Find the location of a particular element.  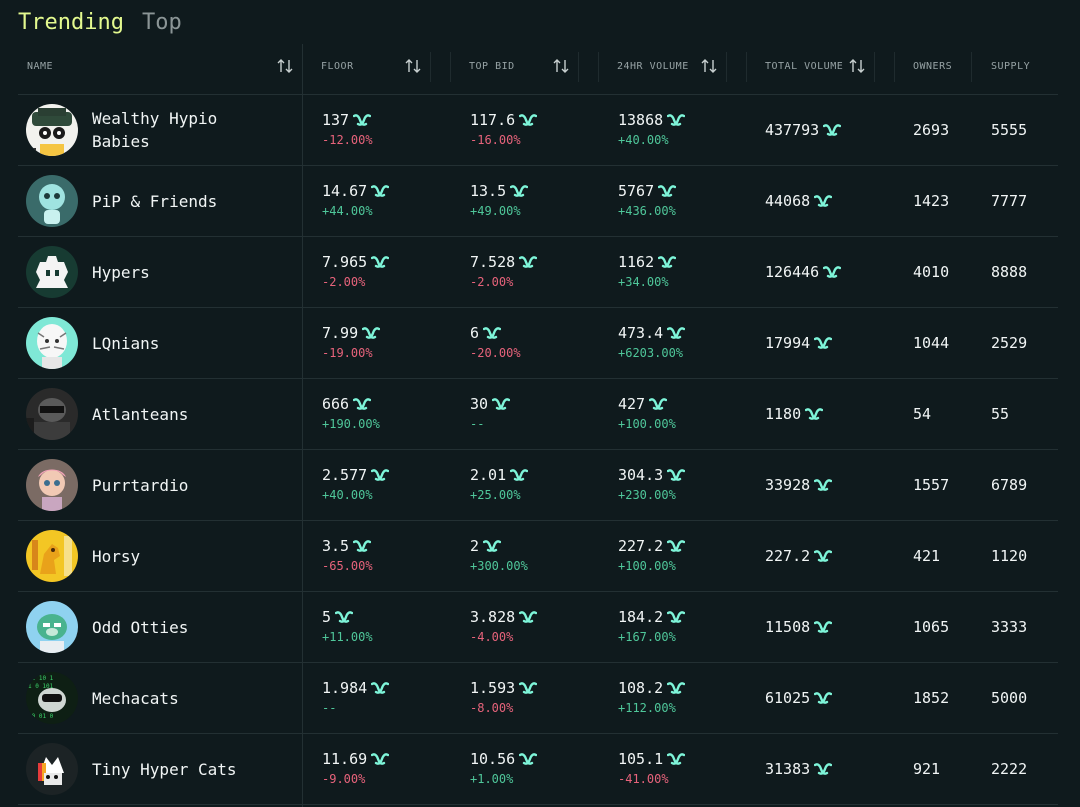

owners-value: 1044 is located at coordinates (931, 343).